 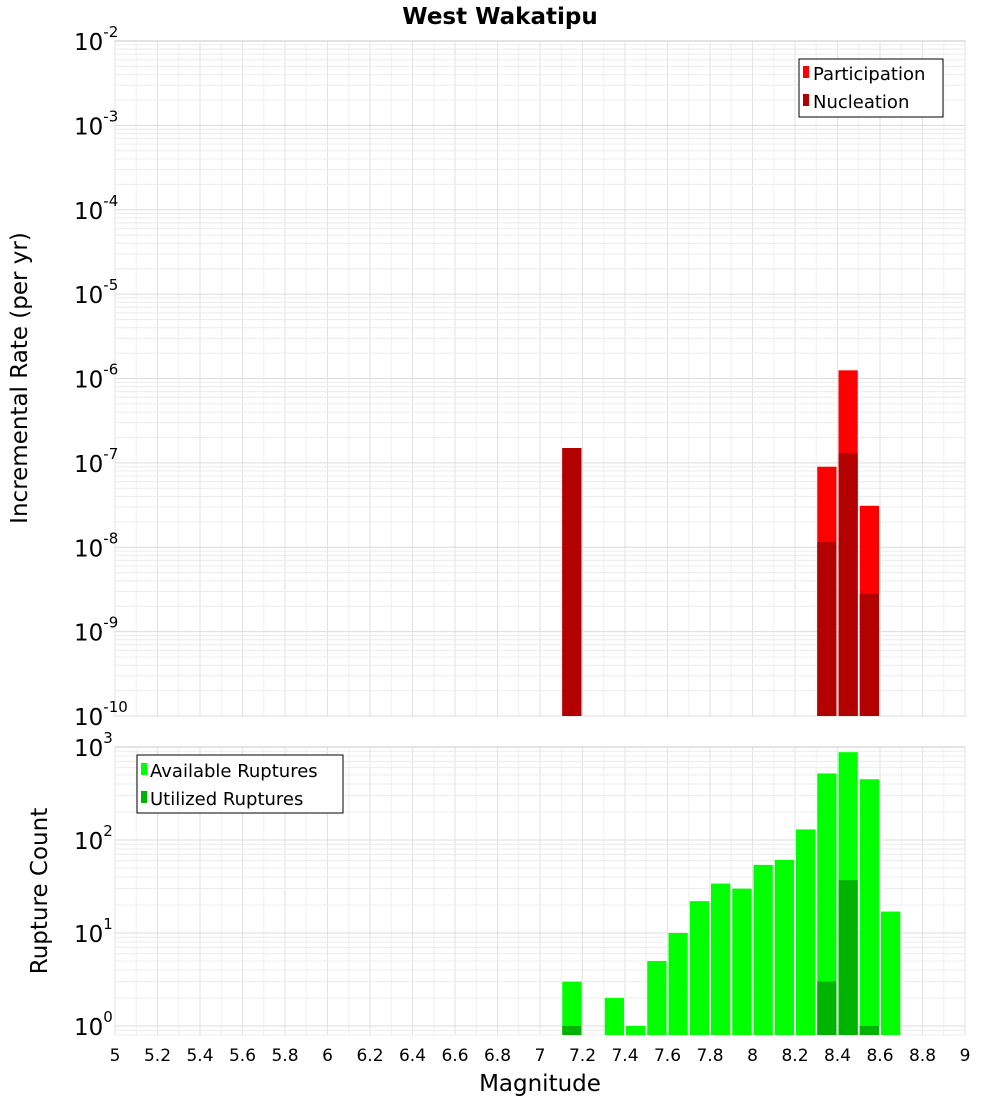 I want to click on legend-swatch-available, so click(x=144, y=769).